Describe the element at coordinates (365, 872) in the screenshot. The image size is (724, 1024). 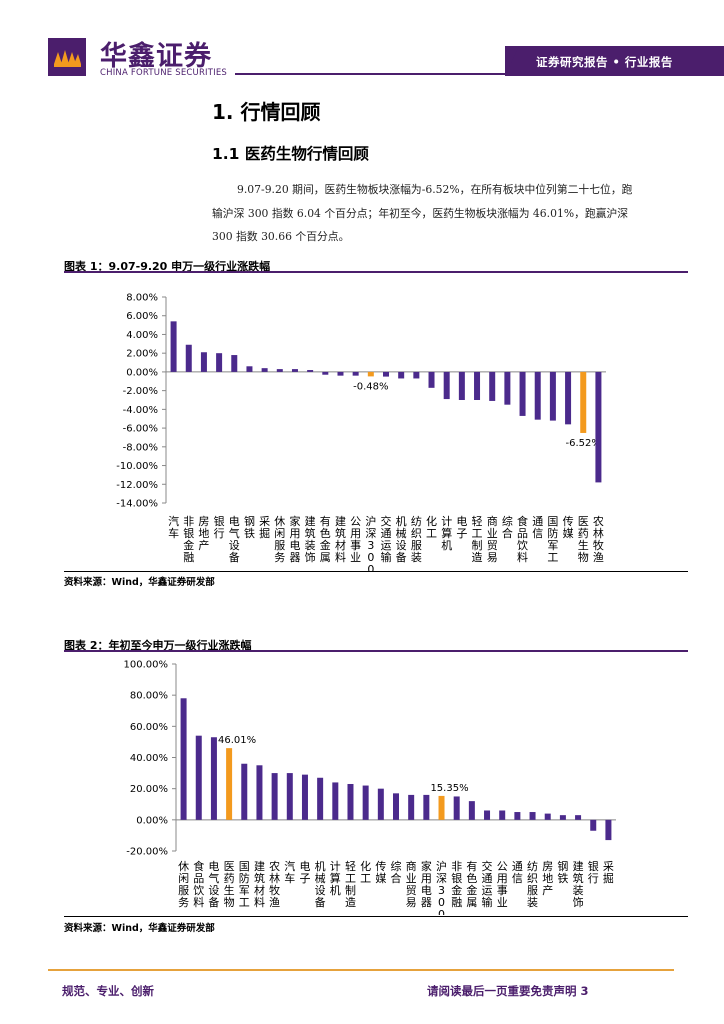
I see `x-category-label: 化工` at that location.